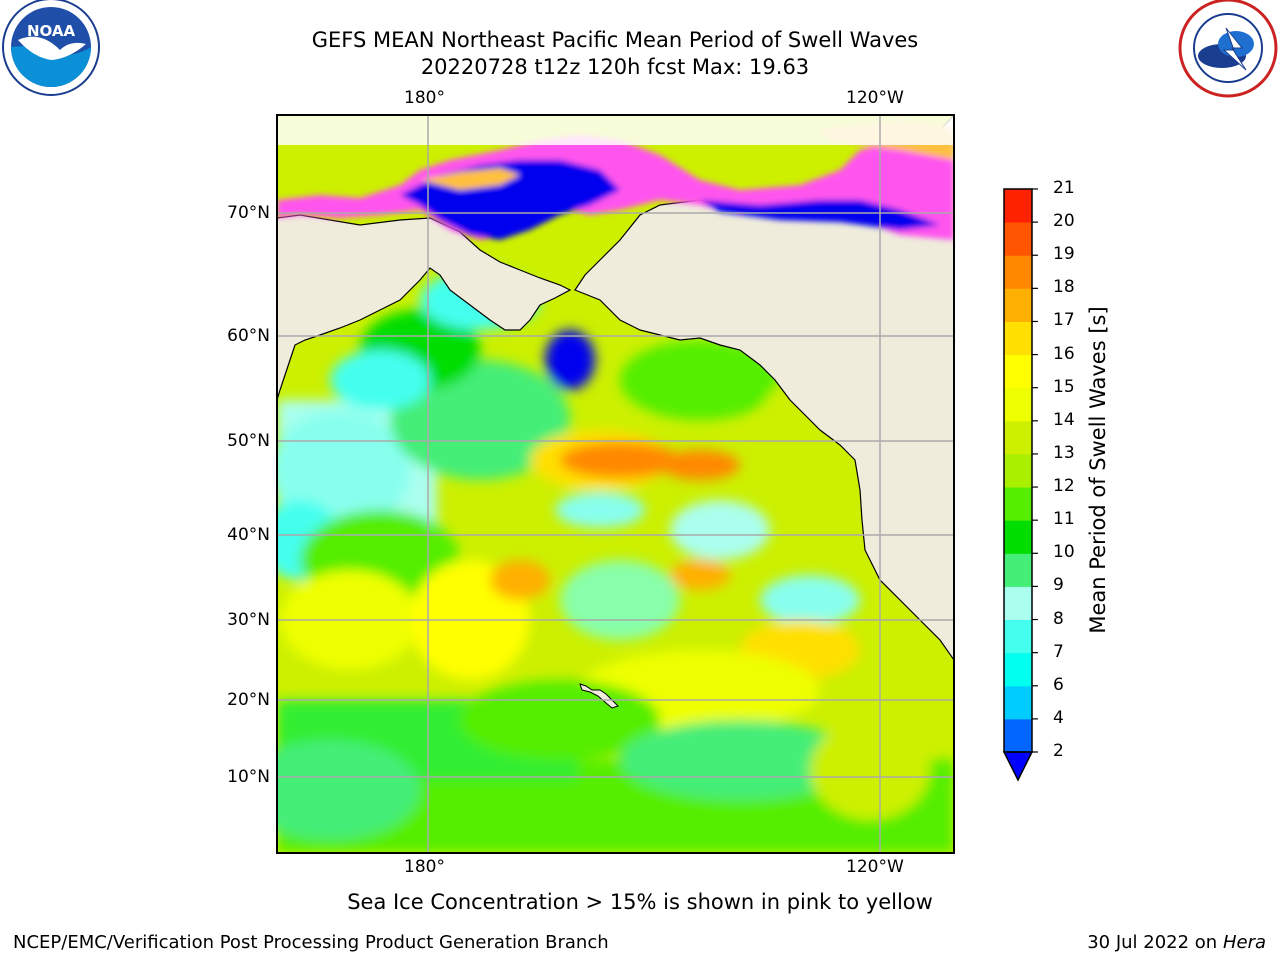 This screenshot has height=960, width=1280. I want to click on colorbar-tick-label: 18, so click(1064, 287).